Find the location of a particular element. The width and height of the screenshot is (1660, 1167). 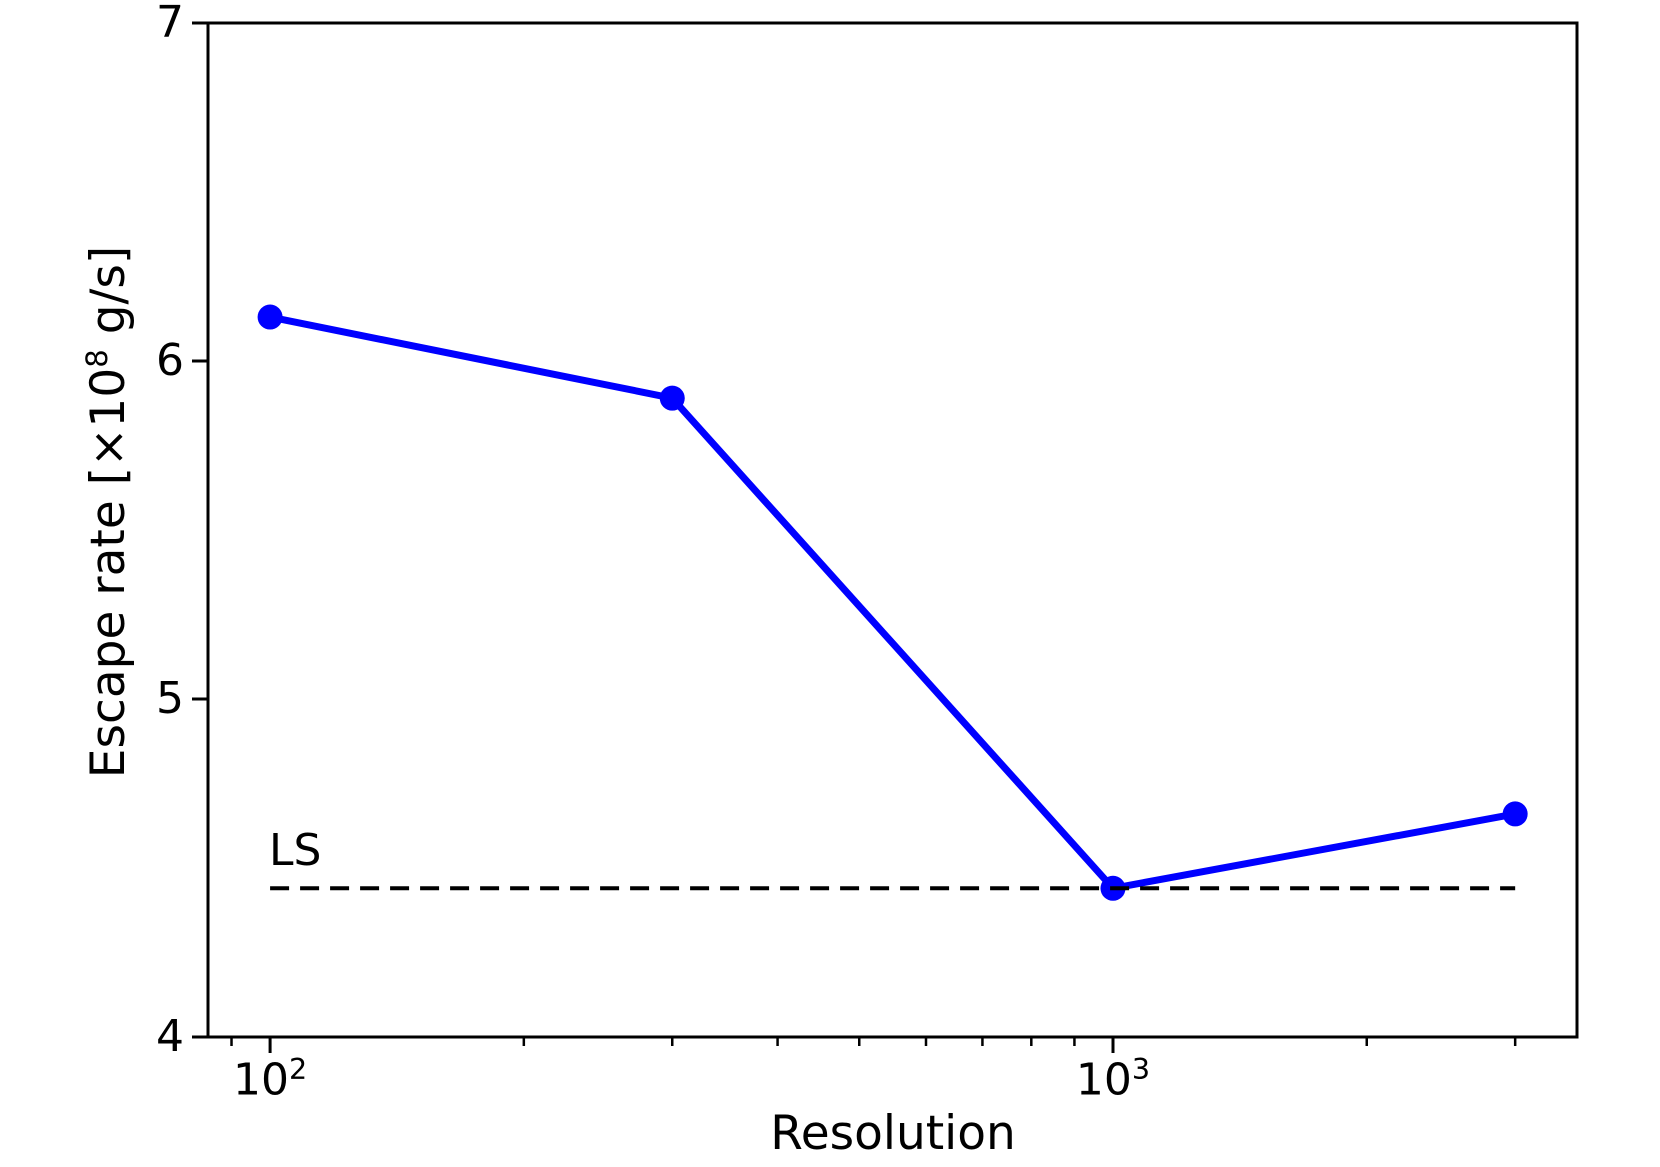

x-tick-label: 10³ is located at coordinates (1113, 1079).